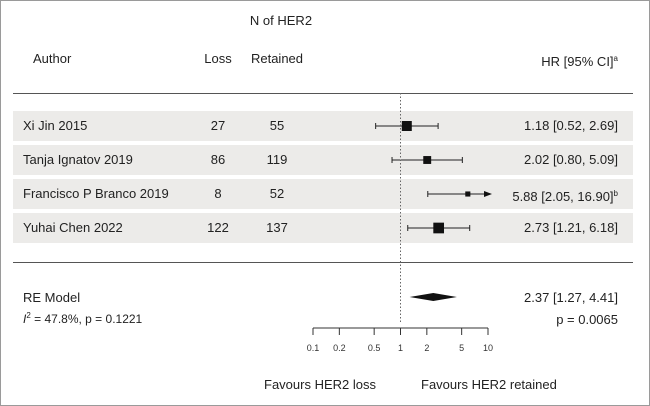 The image size is (650, 406). I want to click on hr-column-header: HR [95% CI]a, so click(579, 61).